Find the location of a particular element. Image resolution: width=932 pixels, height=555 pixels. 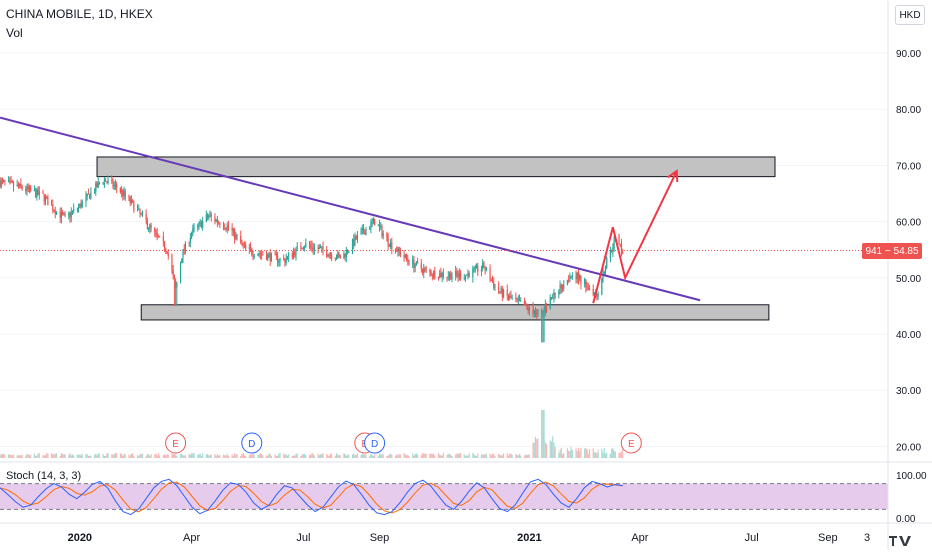

time-axis-tick-label: 2021 is located at coordinates (529, 538).